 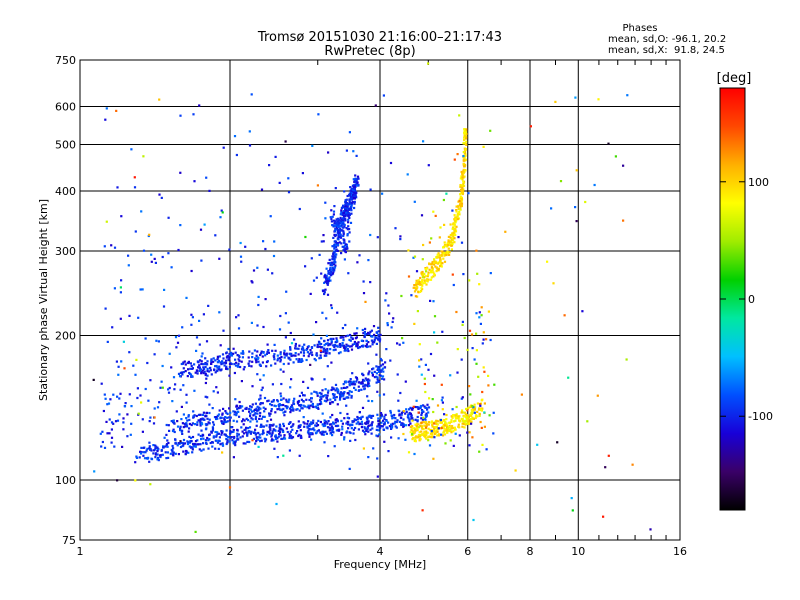 What do you see at coordinates (65, 145) in the screenshot?
I see `y-tick-label: 500` at bounding box center [65, 145].